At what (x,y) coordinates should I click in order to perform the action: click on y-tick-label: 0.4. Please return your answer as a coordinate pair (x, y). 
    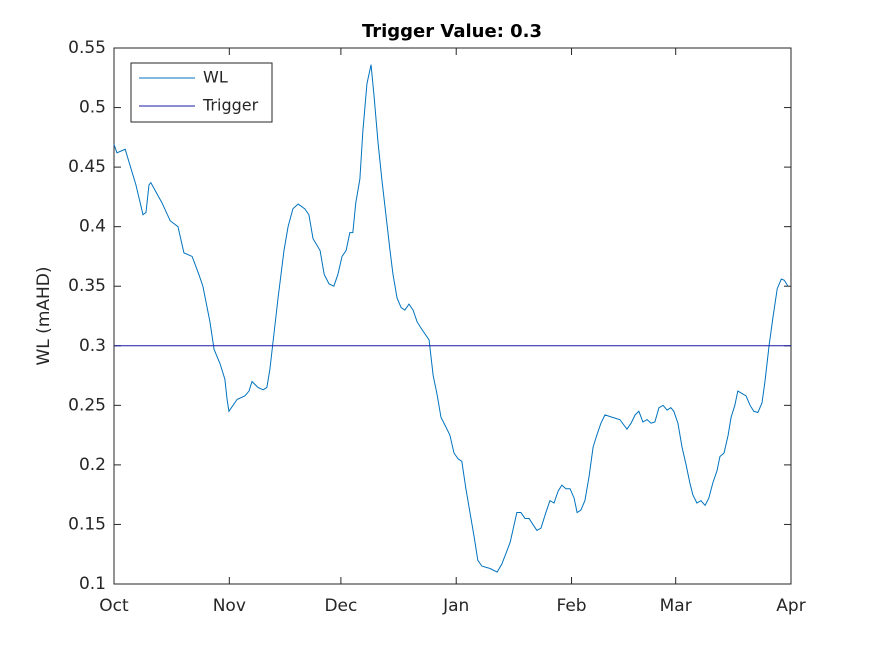
    Looking at the image, I should click on (92, 227).